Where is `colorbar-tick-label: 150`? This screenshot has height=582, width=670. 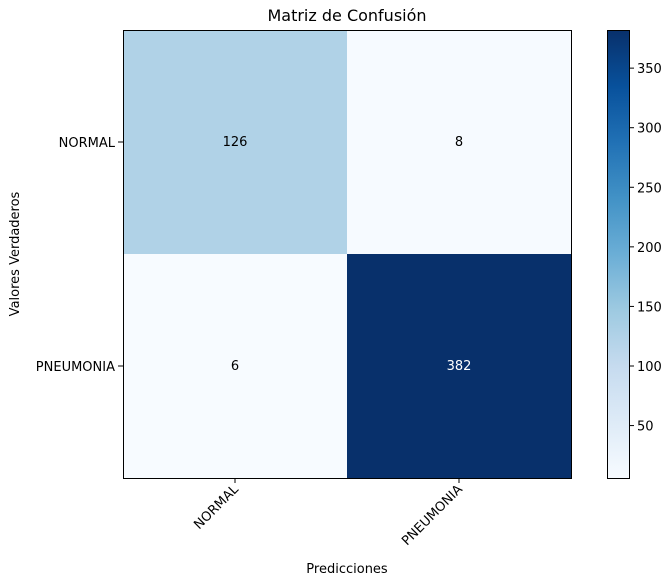
colorbar-tick-label: 150 is located at coordinates (649, 307).